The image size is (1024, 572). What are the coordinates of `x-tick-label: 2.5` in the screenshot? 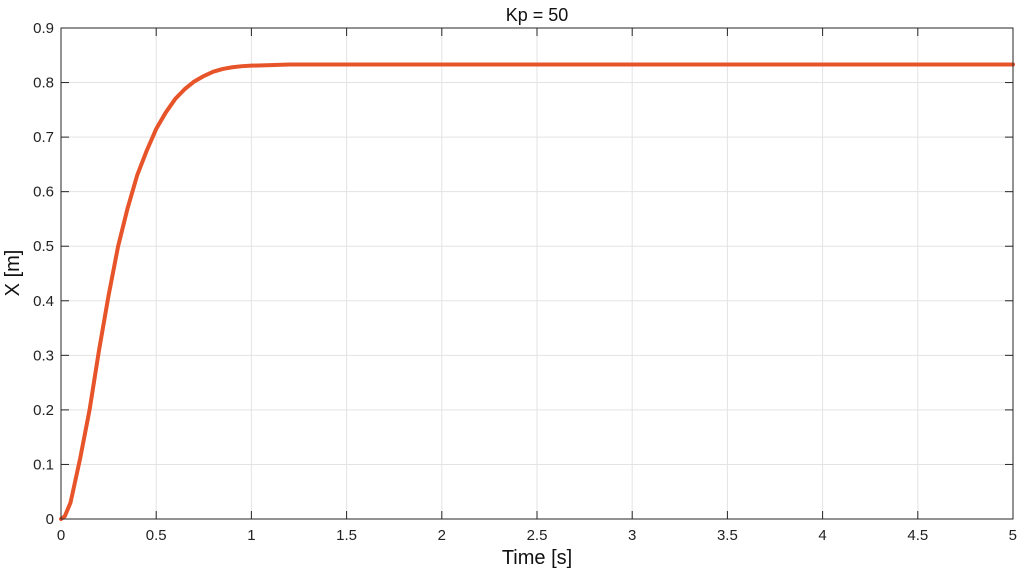 It's located at (537, 535).